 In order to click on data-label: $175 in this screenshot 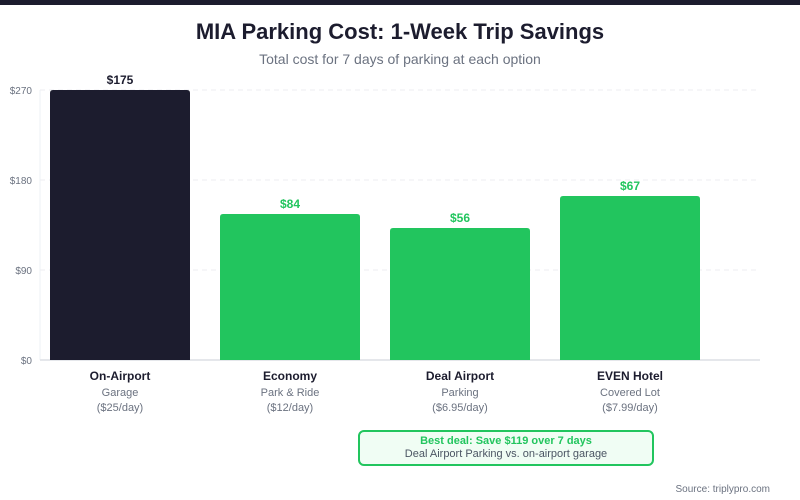, I will do `click(120, 80)`.